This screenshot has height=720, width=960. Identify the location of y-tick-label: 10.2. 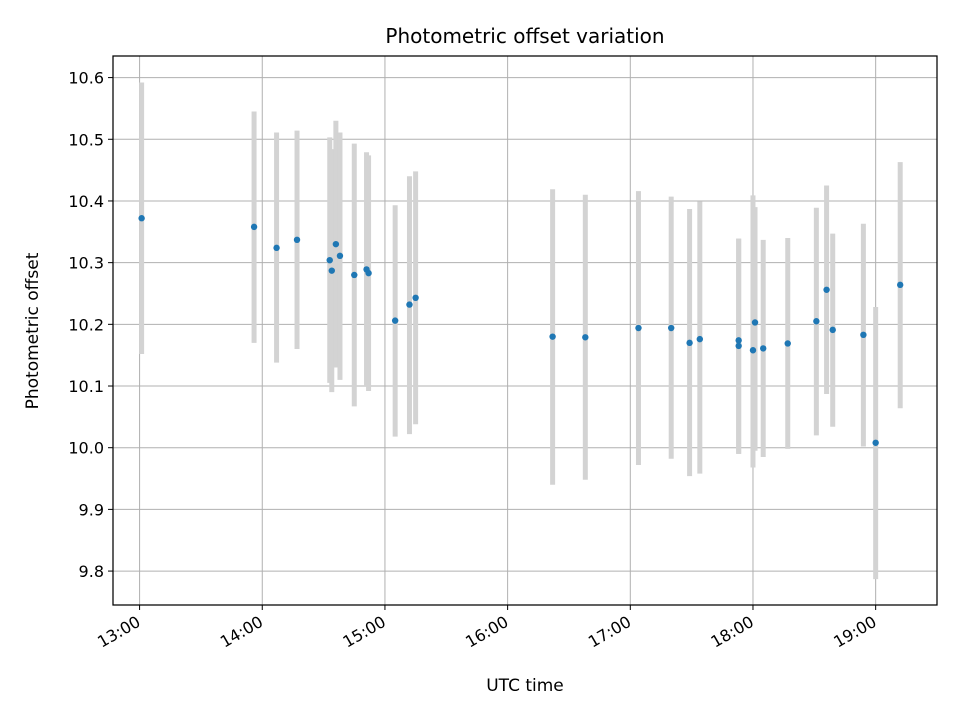
(86, 324).